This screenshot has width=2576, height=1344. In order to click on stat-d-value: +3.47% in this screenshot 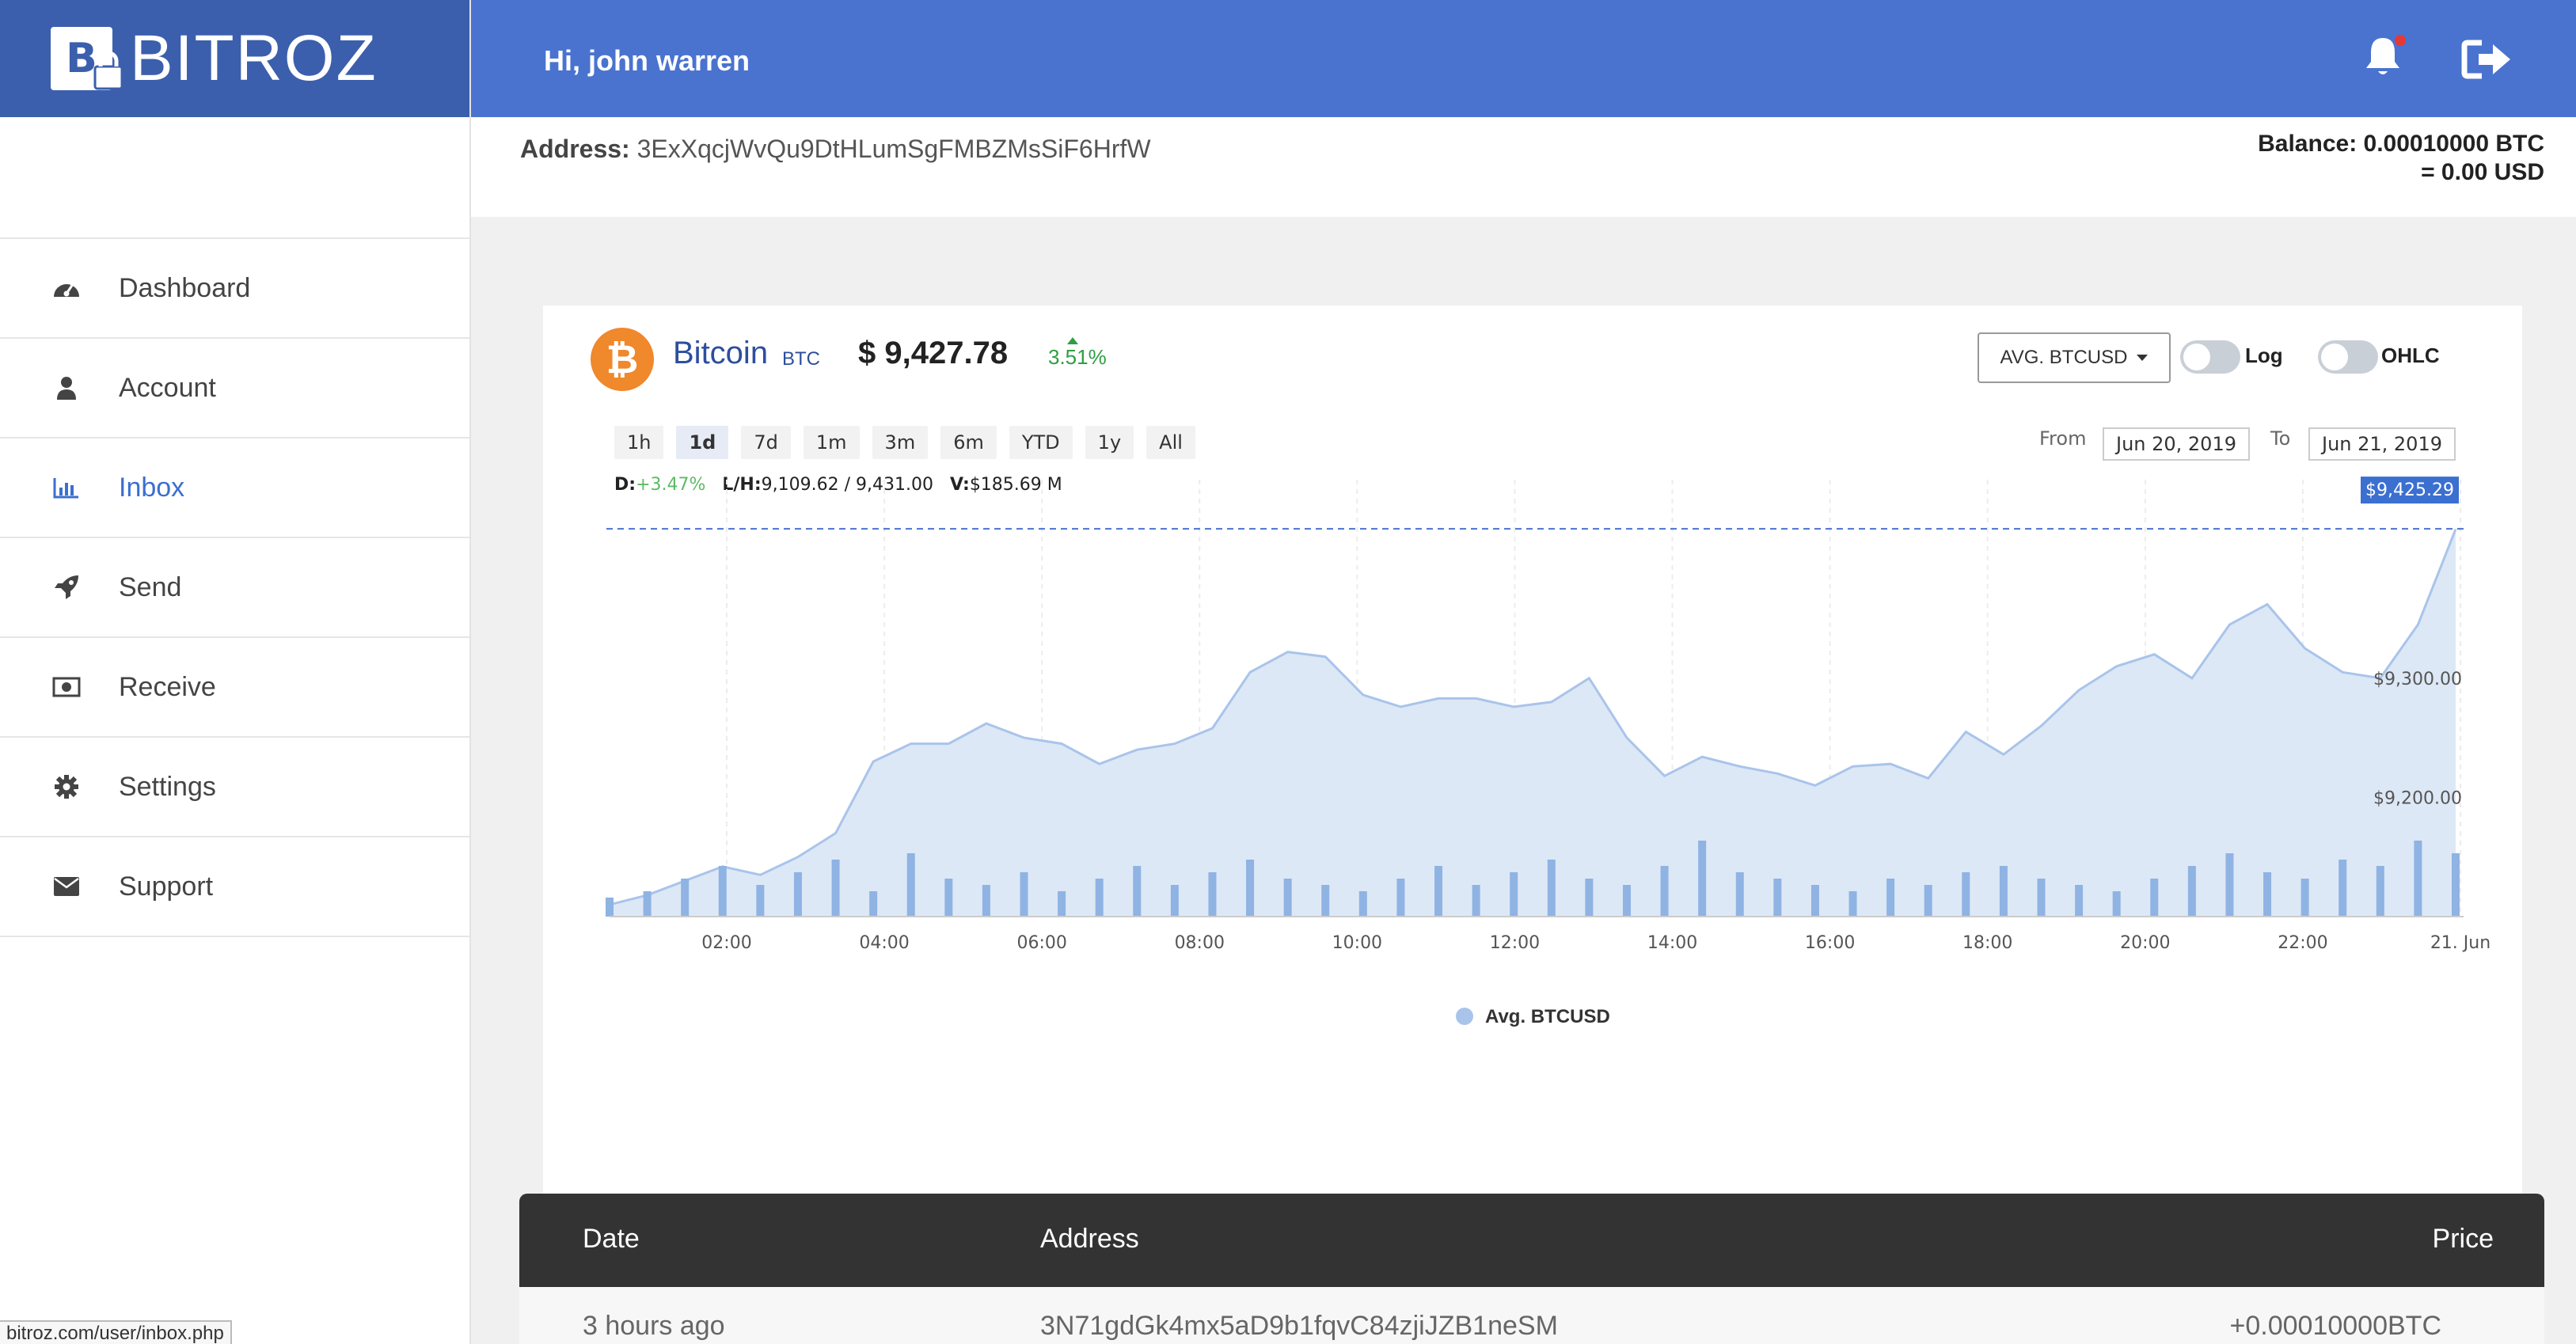, I will do `click(671, 485)`.